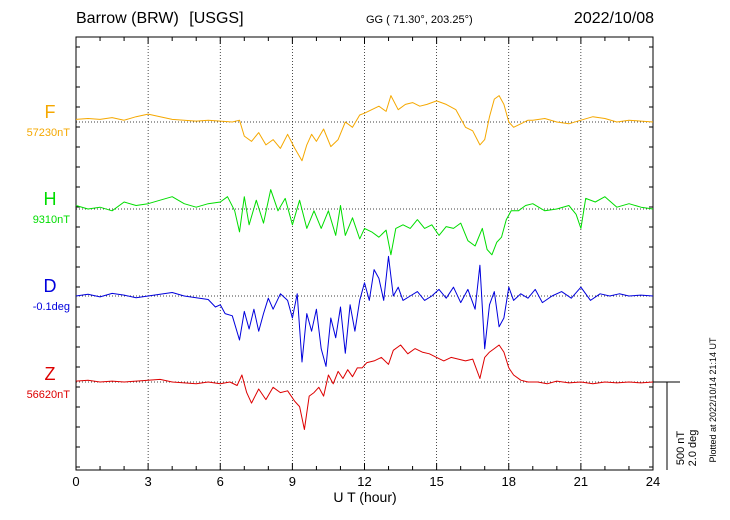 Image resolution: width=730 pixels, height=520 pixels. Describe the element at coordinates (49, 395) in the screenshot. I see `series-baseline-z: 56620nT` at that location.